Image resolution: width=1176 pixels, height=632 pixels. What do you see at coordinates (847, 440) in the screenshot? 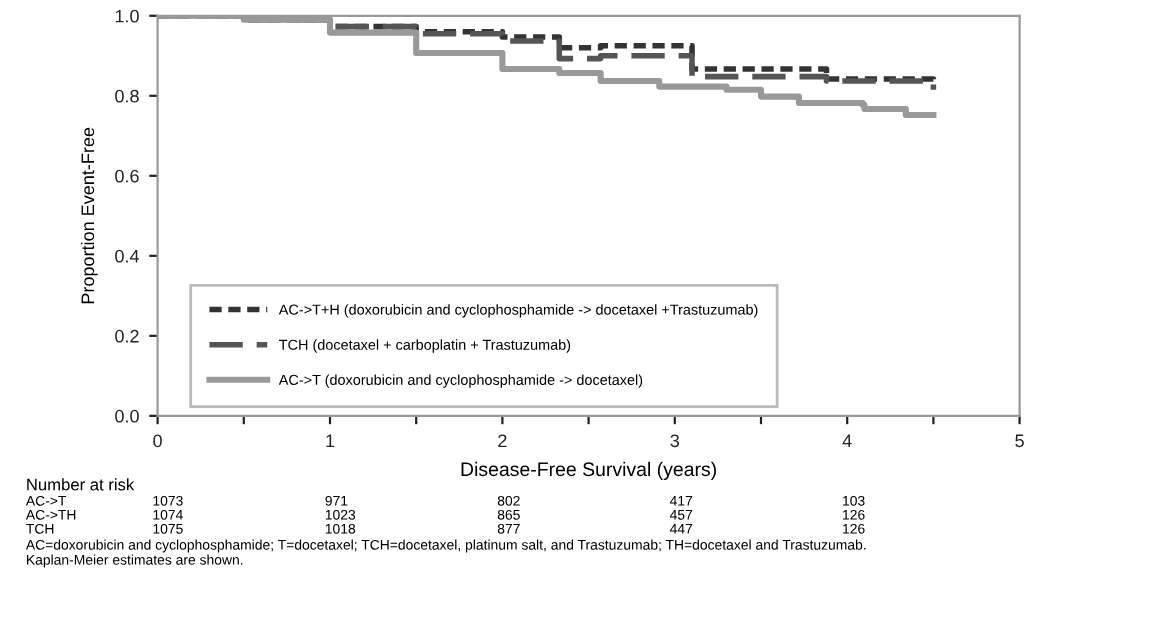
I see `x-tick-label: 4` at bounding box center [847, 440].